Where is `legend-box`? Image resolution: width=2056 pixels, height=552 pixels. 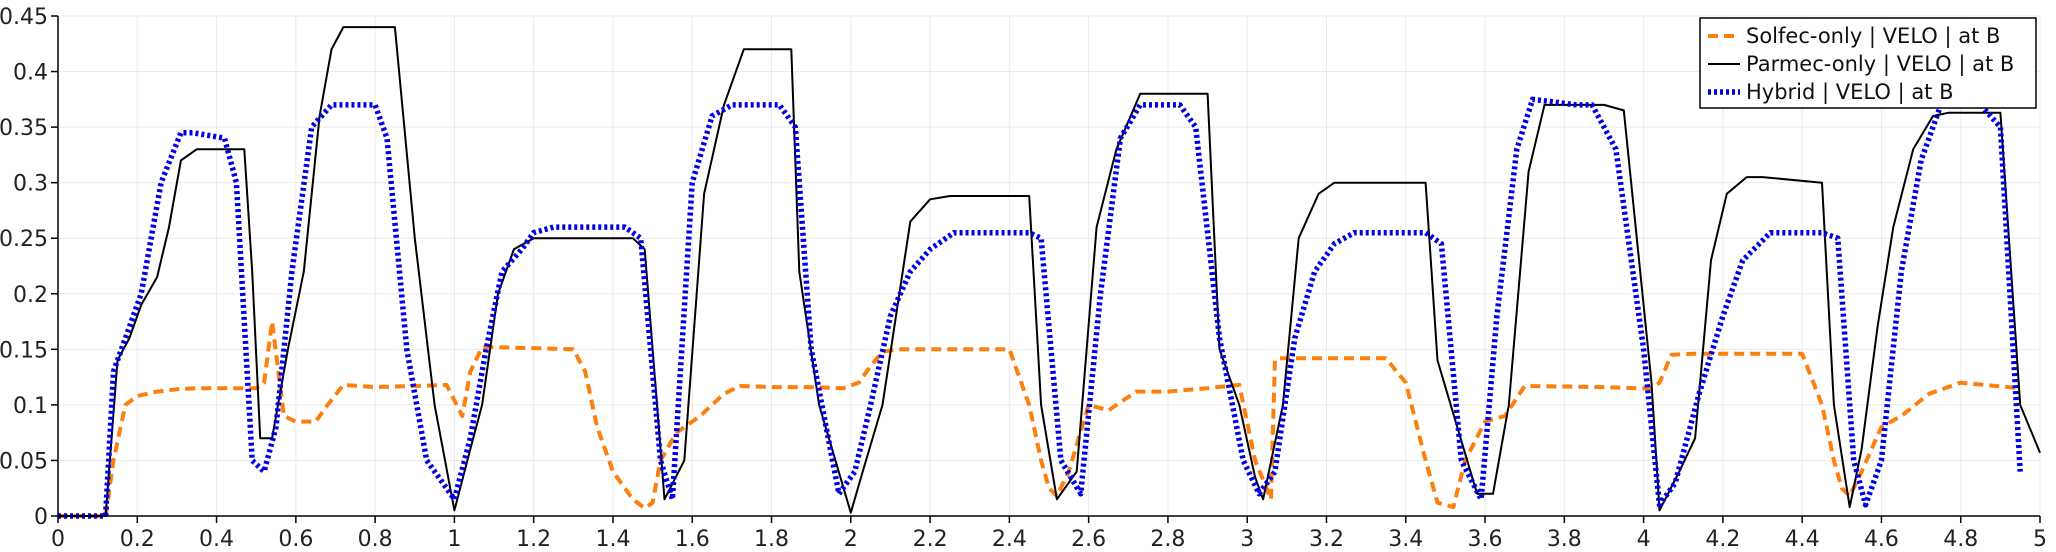
legend-box is located at coordinates (1868, 63).